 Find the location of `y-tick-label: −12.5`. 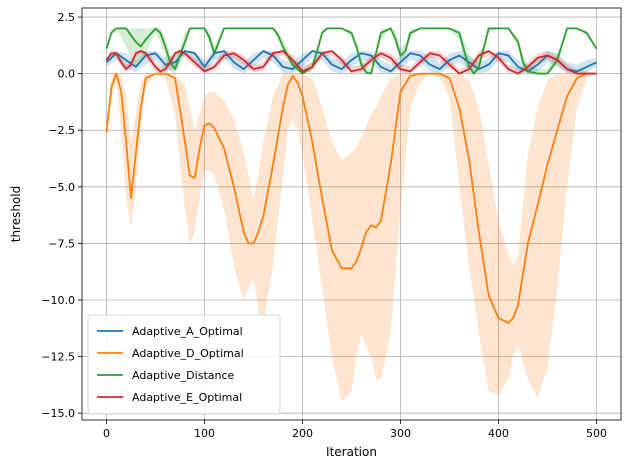

y-tick-label: −12.5 is located at coordinates (58, 357).